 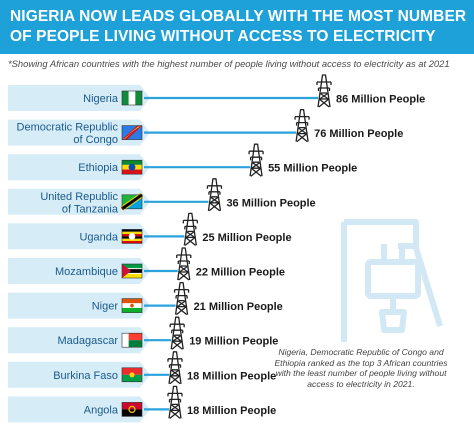 What do you see at coordinates (132, 409) in the screenshot?
I see `flag-icon-angola` at bounding box center [132, 409].